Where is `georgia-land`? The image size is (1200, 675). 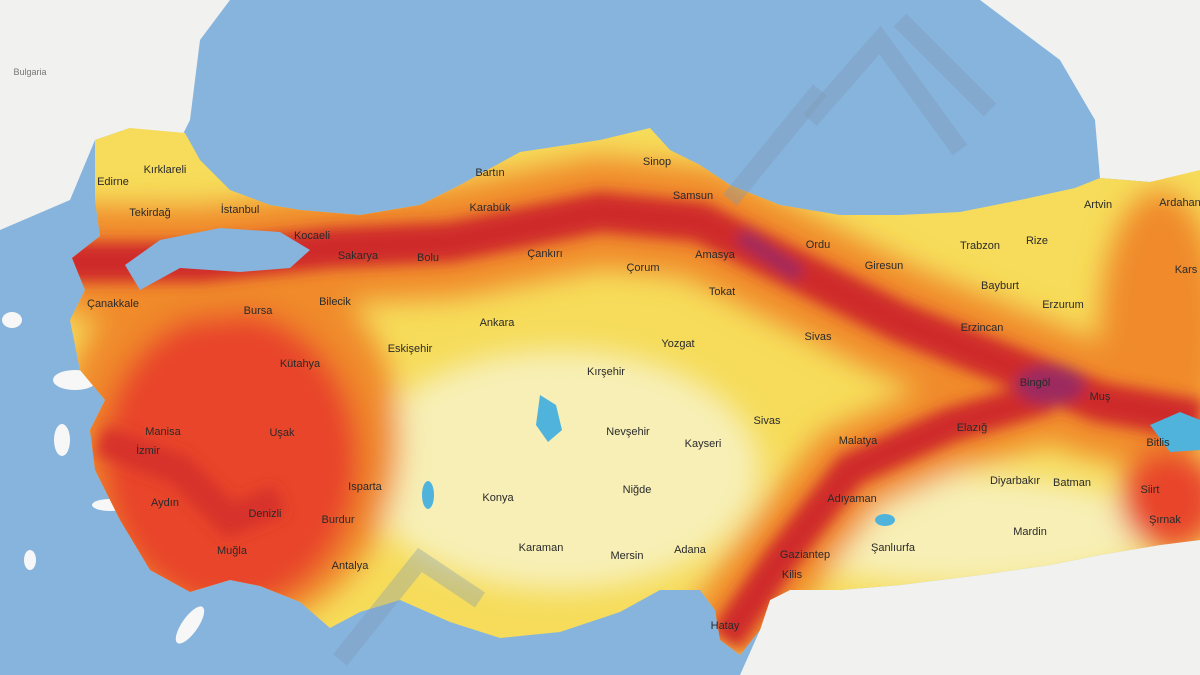 georgia-land is located at coordinates (1090, 91).